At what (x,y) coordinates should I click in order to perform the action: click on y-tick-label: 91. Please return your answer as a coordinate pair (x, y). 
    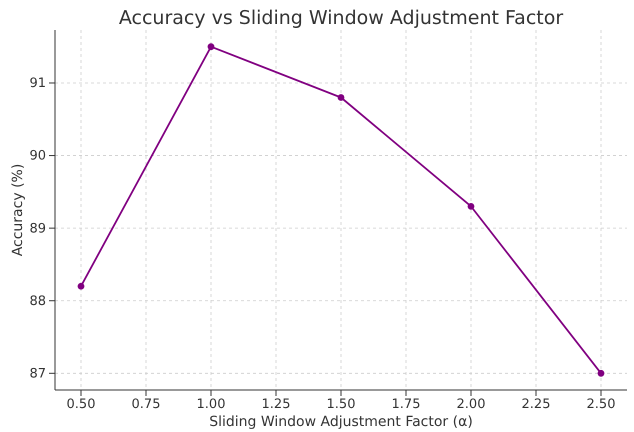
    Looking at the image, I should click on (37, 84).